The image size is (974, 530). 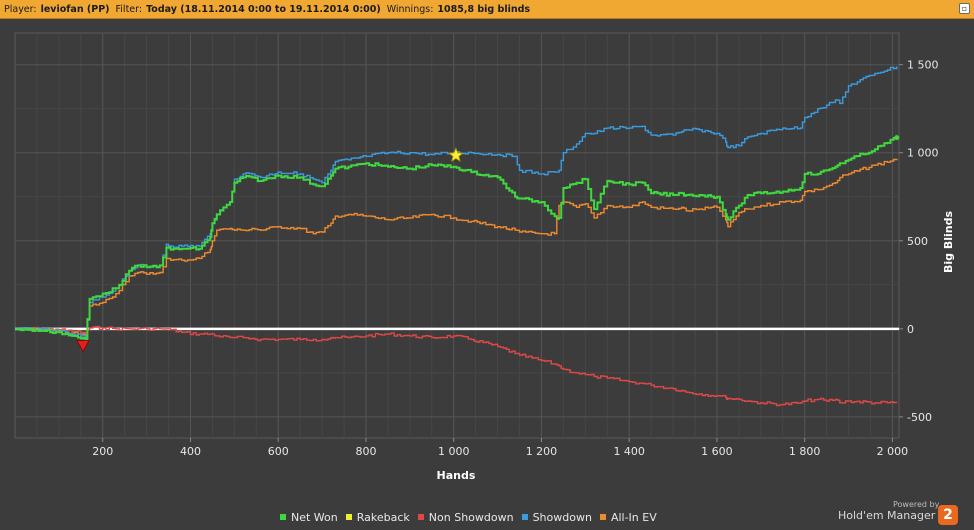 What do you see at coordinates (923, 65) in the screenshot?
I see `y-tick-label: 1 500` at bounding box center [923, 65].